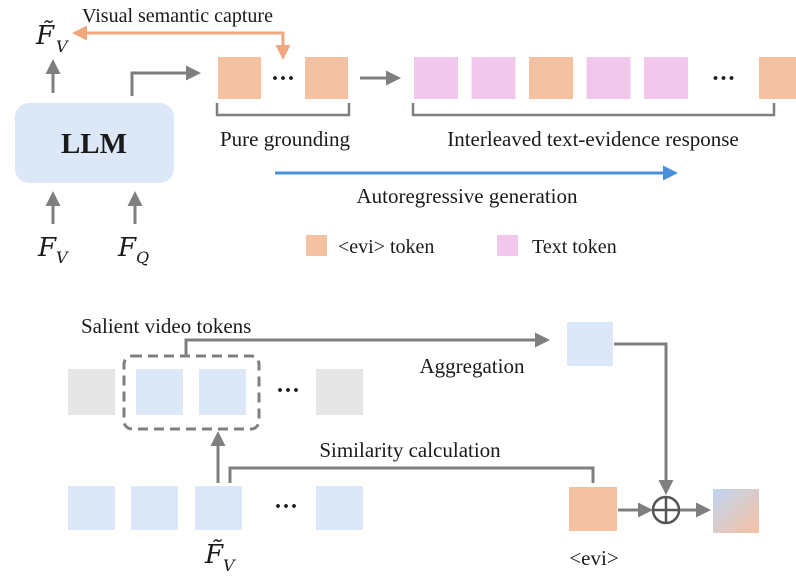  What do you see at coordinates (593, 139) in the screenshot?
I see `response-label: Interleaved text-evidence response` at bounding box center [593, 139].